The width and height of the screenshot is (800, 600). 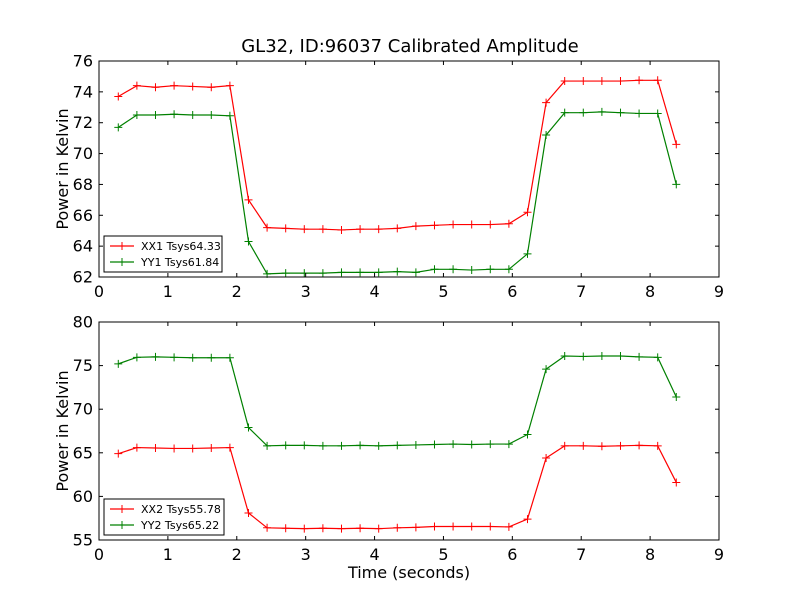 I want to click on chart-top-legend-marker, so click(x=122, y=262).